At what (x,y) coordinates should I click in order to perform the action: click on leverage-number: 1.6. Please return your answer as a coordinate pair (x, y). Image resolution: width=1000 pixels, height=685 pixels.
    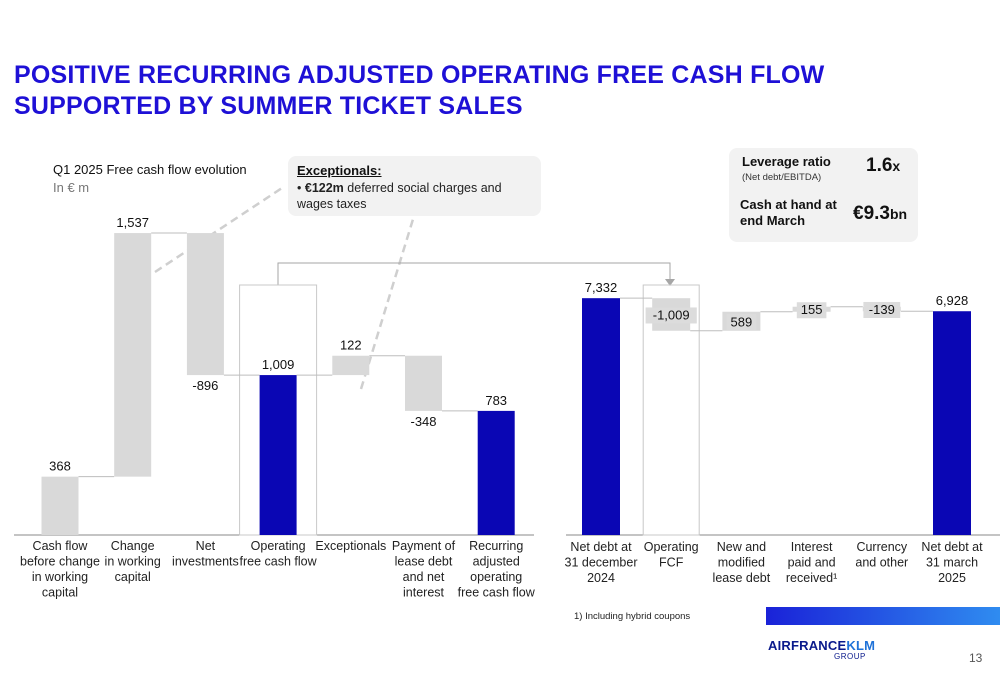
    Looking at the image, I should click on (879, 165).